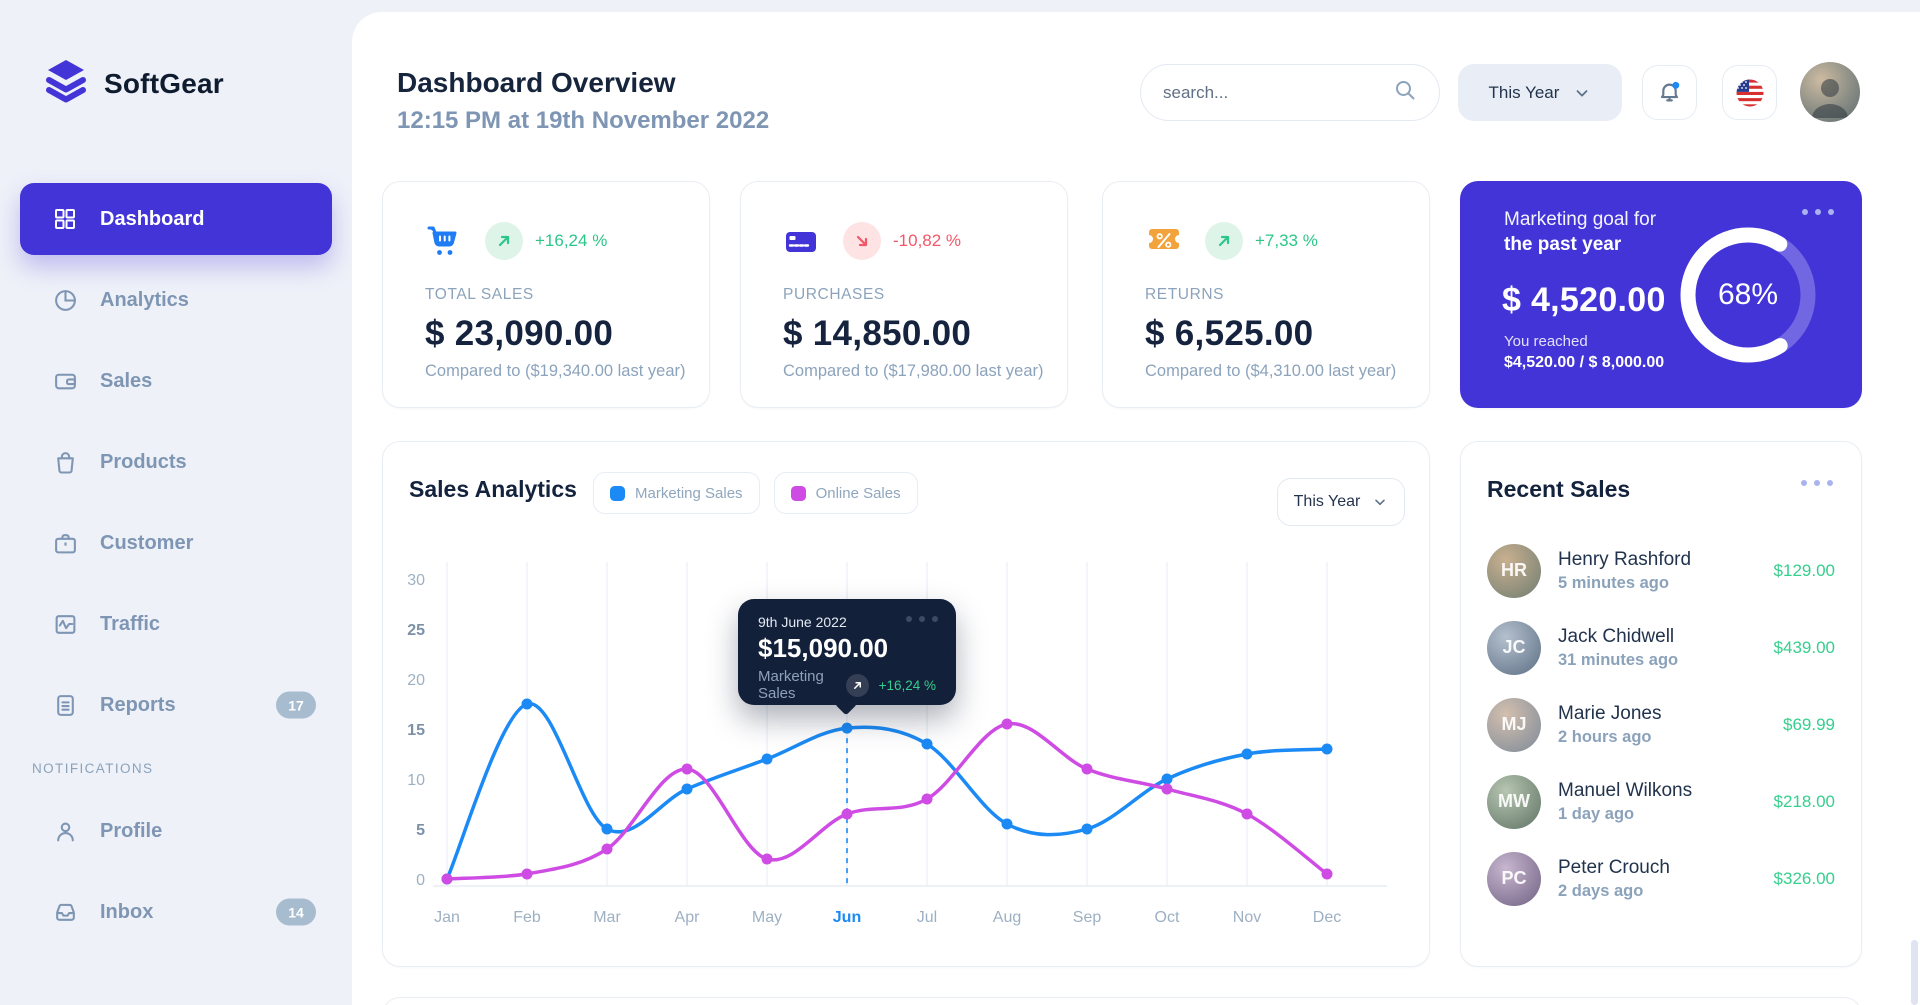 The image size is (1920, 1005). What do you see at coordinates (420, 830) in the screenshot?
I see `svg-text: 5` at bounding box center [420, 830].